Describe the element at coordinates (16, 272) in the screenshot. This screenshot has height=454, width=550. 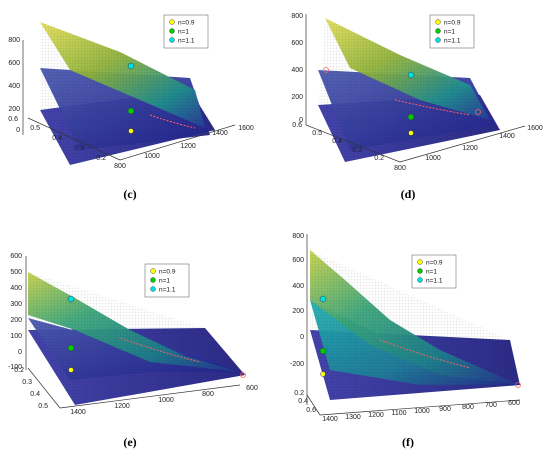
I see `z-tick-label: 500` at that location.